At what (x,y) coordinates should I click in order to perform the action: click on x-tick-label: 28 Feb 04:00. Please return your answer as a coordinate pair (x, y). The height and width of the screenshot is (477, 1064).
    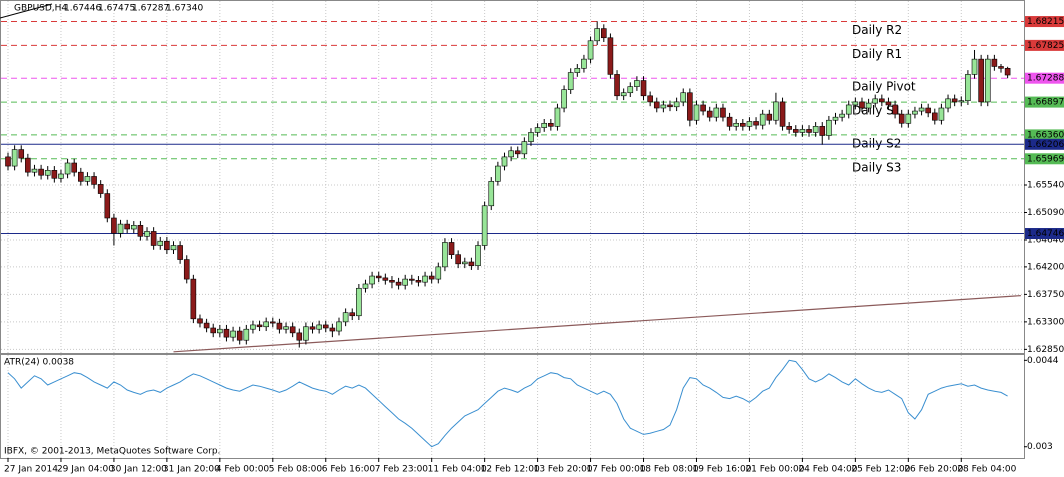
    Looking at the image, I should click on (986, 470).